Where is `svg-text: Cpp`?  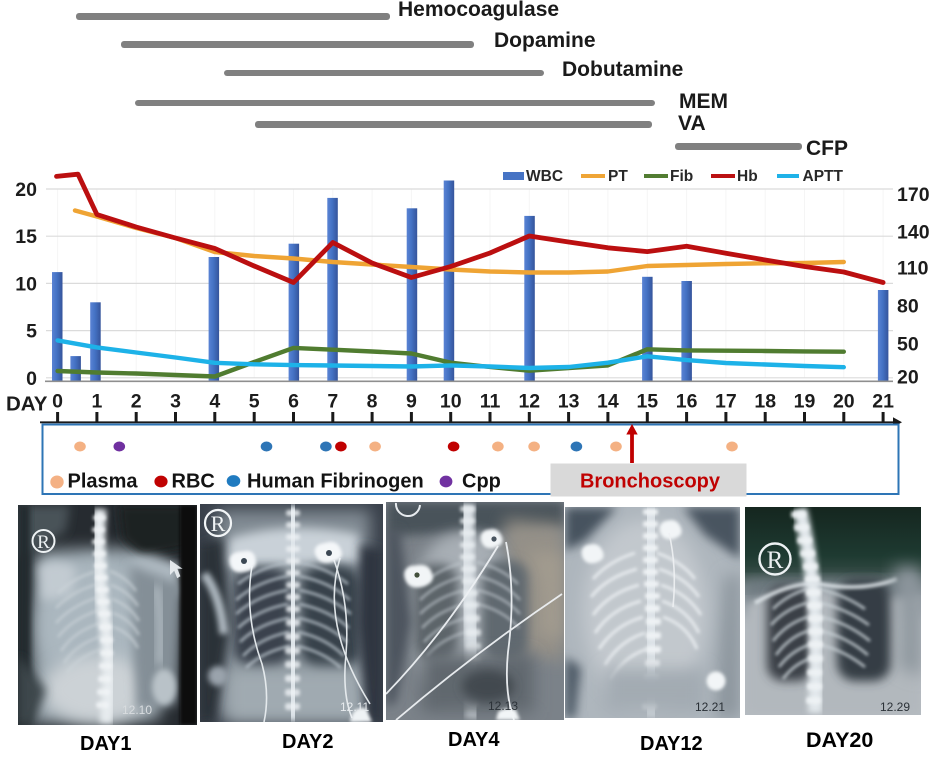 svg-text: Cpp is located at coordinates (481, 482).